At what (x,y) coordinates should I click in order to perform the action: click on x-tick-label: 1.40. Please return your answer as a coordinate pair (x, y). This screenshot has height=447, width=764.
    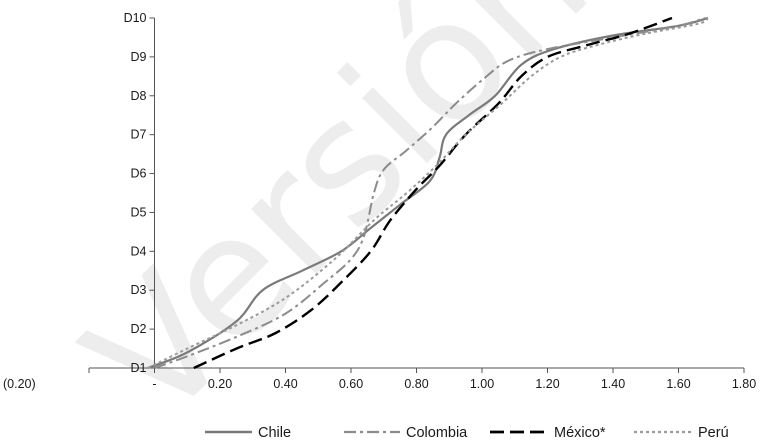
    Looking at the image, I should click on (613, 384).